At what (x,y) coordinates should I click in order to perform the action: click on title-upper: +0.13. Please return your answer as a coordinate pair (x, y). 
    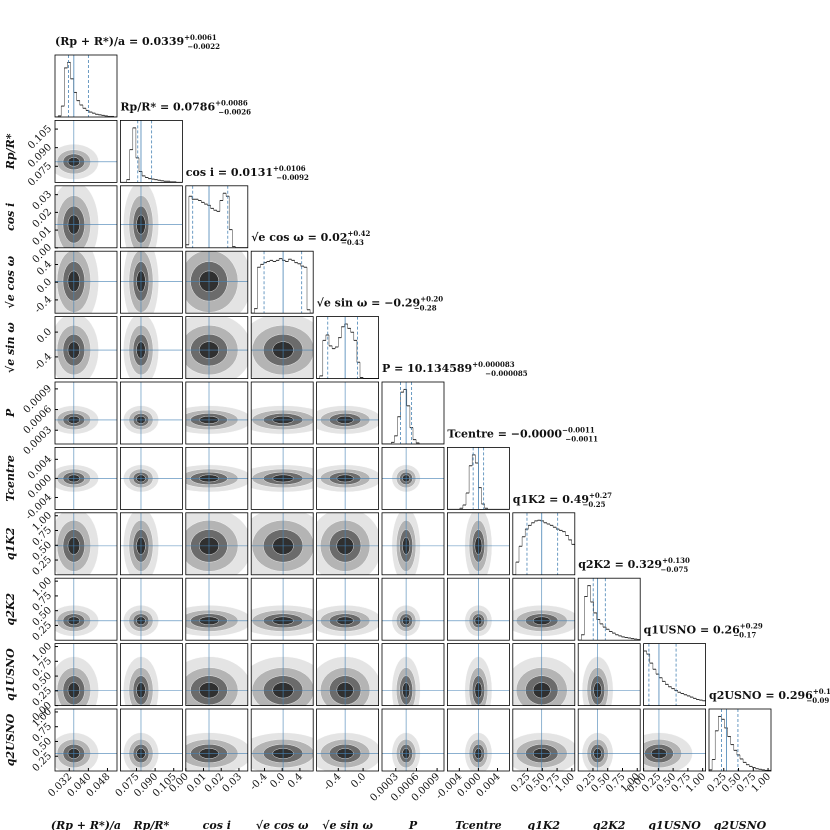
    Looking at the image, I should click on (821, 691).